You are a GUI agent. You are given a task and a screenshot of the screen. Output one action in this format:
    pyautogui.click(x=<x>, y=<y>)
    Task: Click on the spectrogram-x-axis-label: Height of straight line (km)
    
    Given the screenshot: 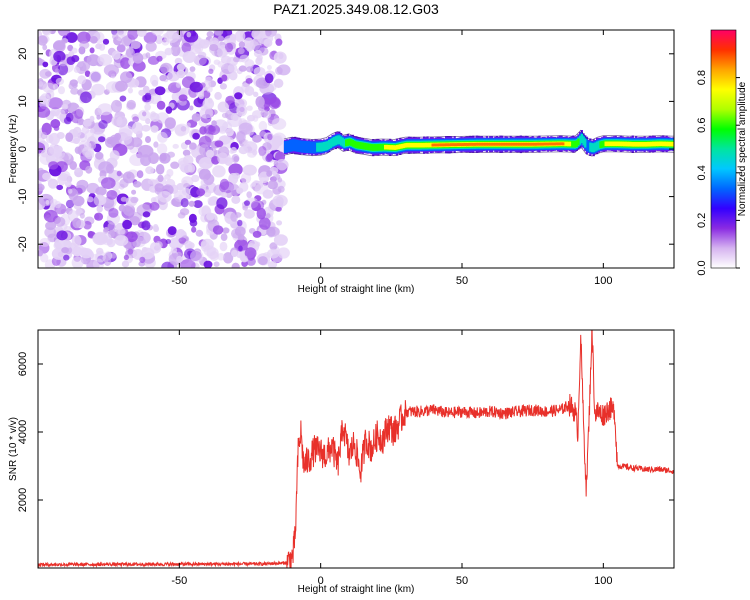 What is the action you would take?
    pyautogui.click(x=356, y=289)
    